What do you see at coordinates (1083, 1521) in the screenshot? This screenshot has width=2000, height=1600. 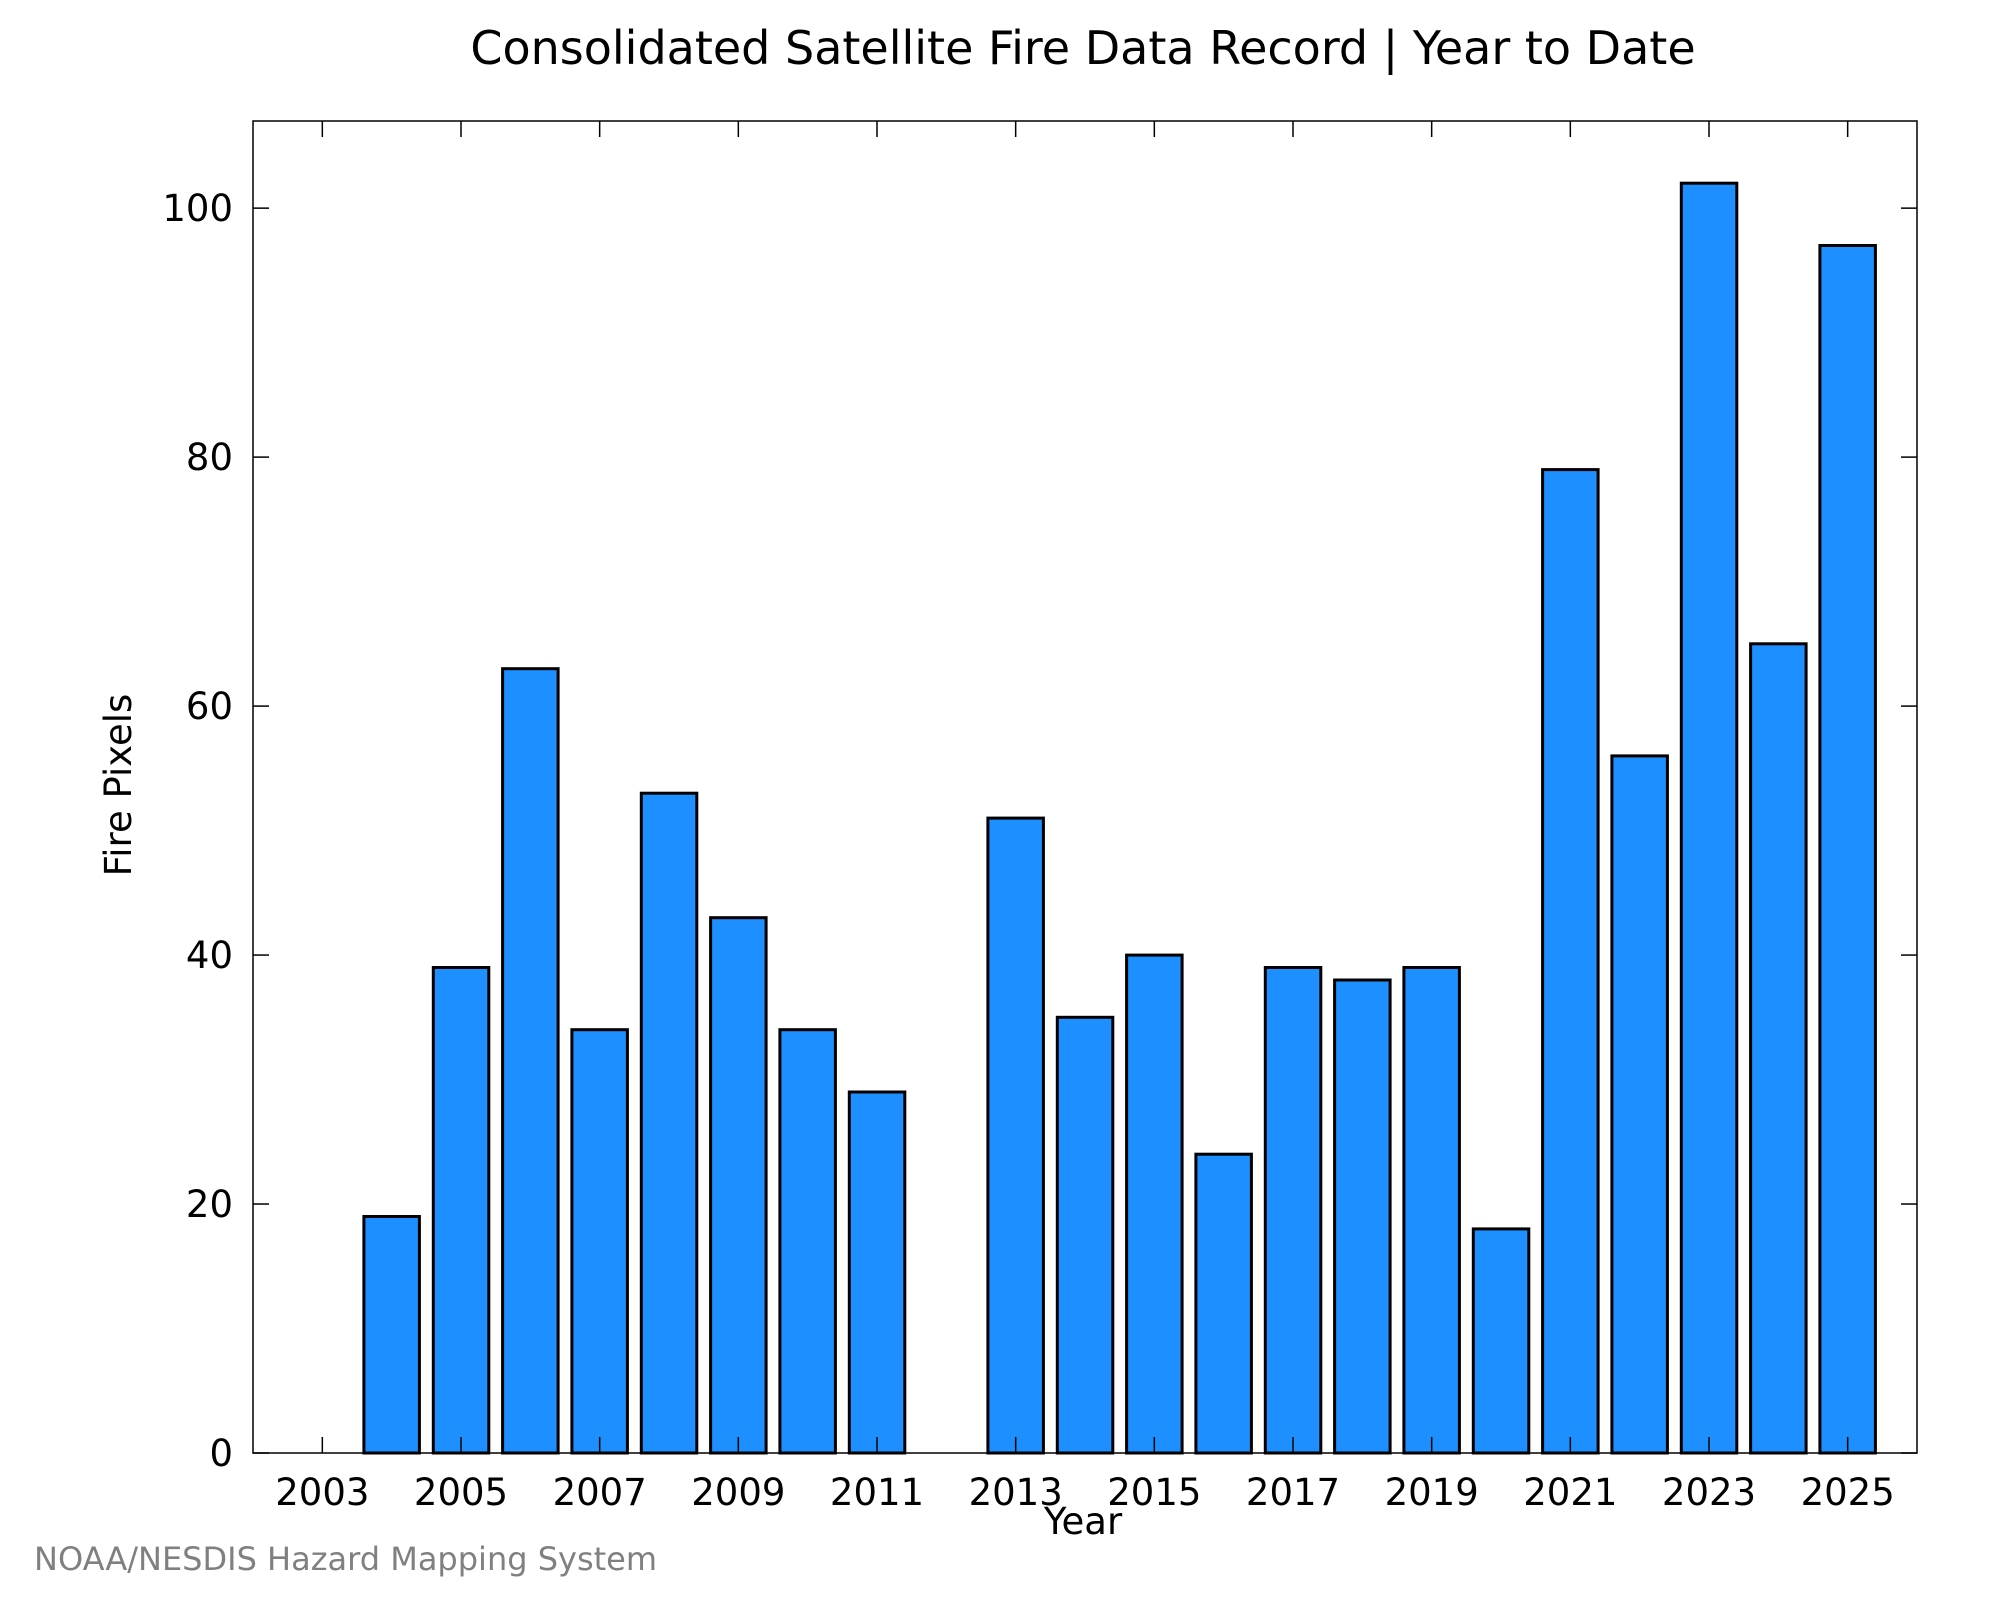 I see `x-axis-label: Year` at bounding box center [1083, 1521].